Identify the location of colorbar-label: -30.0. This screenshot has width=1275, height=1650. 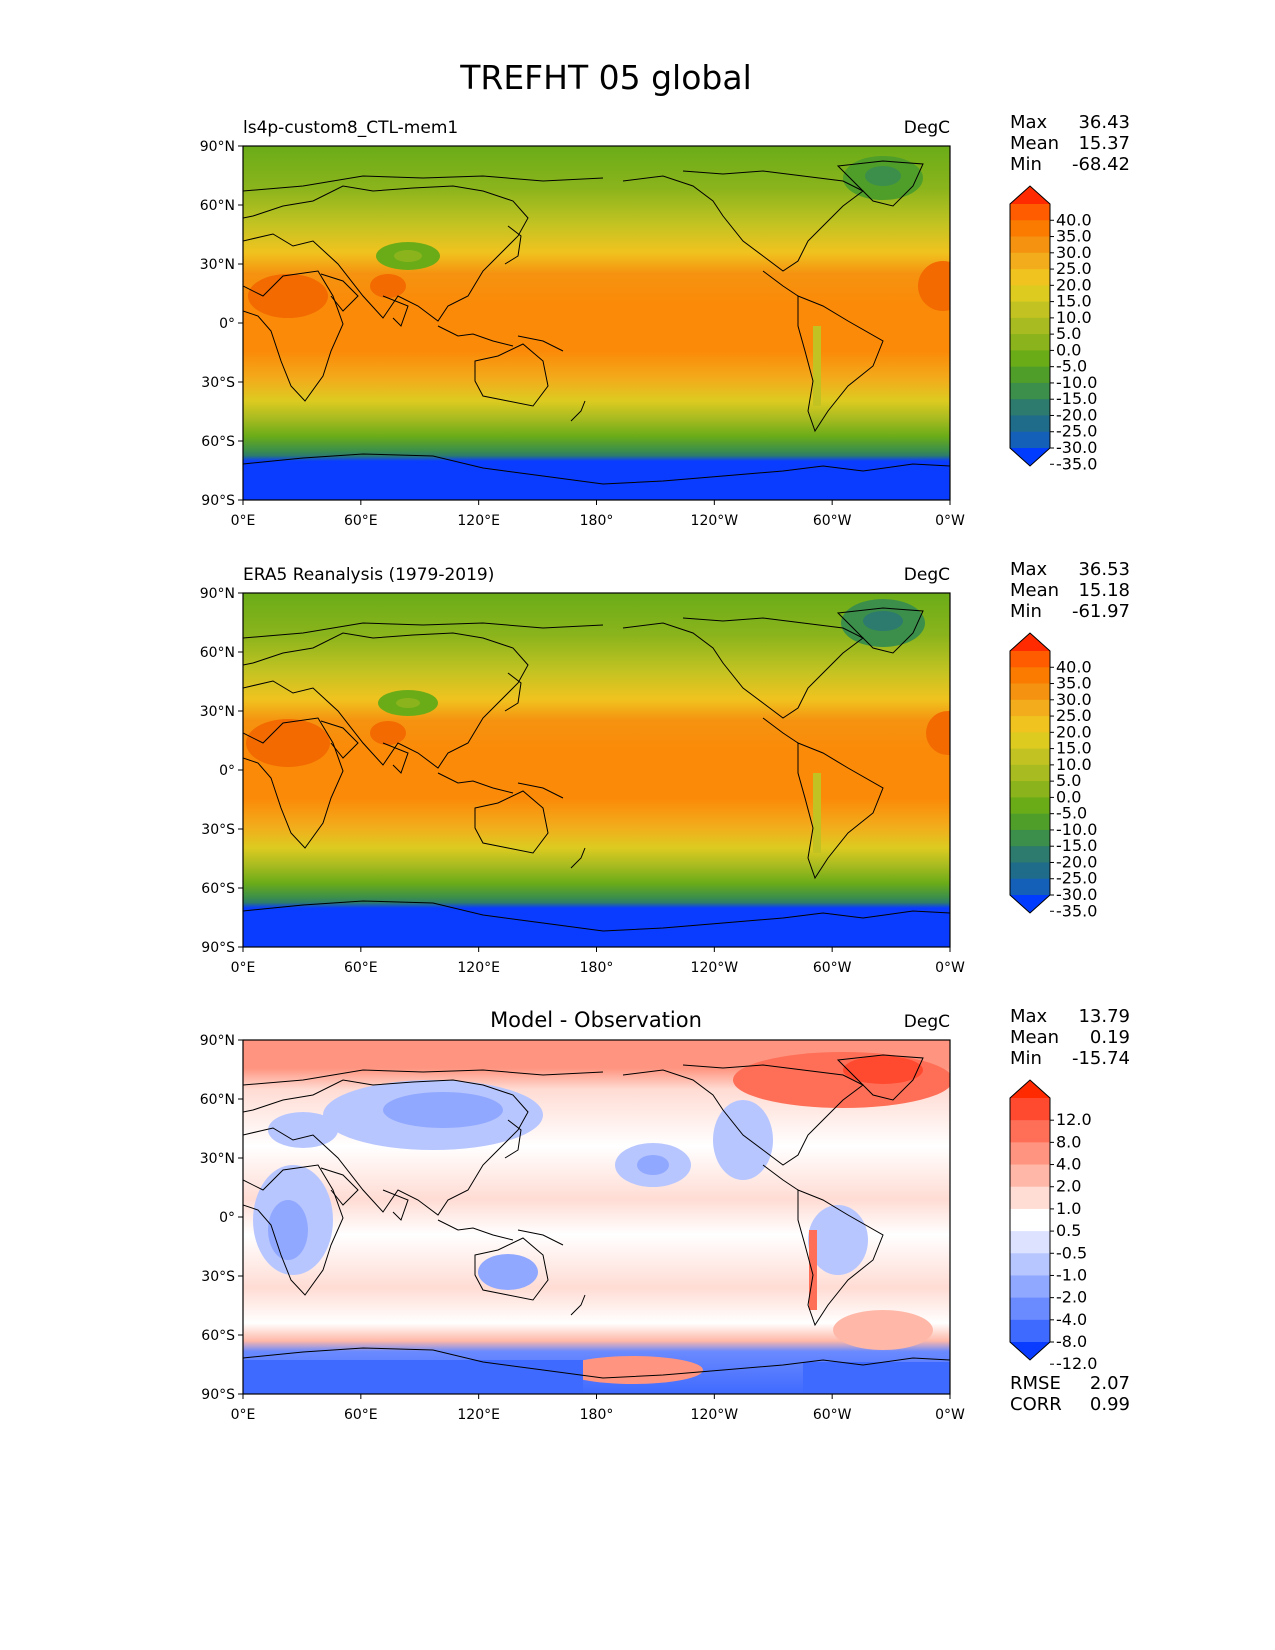
(1076, 447).